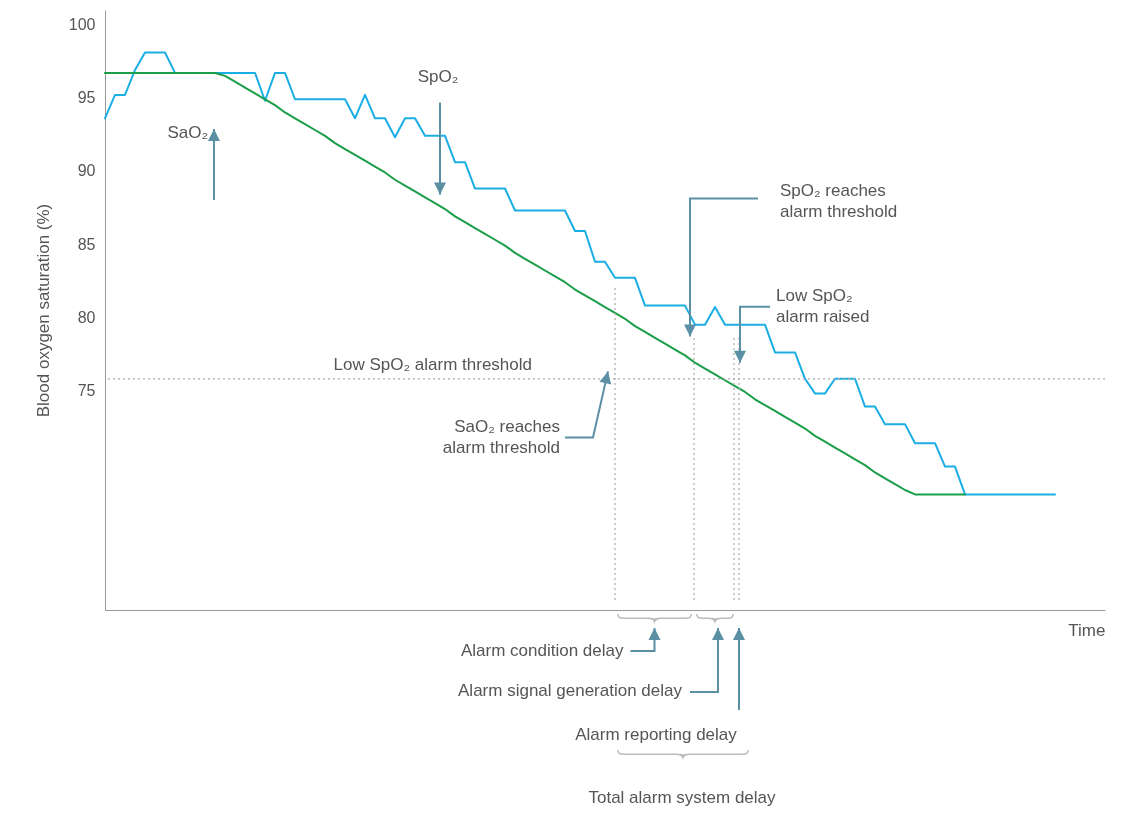  Describe the element at coordinates (542, 650) in the screenshot. I see `text: Alarm condition delay` at that location.